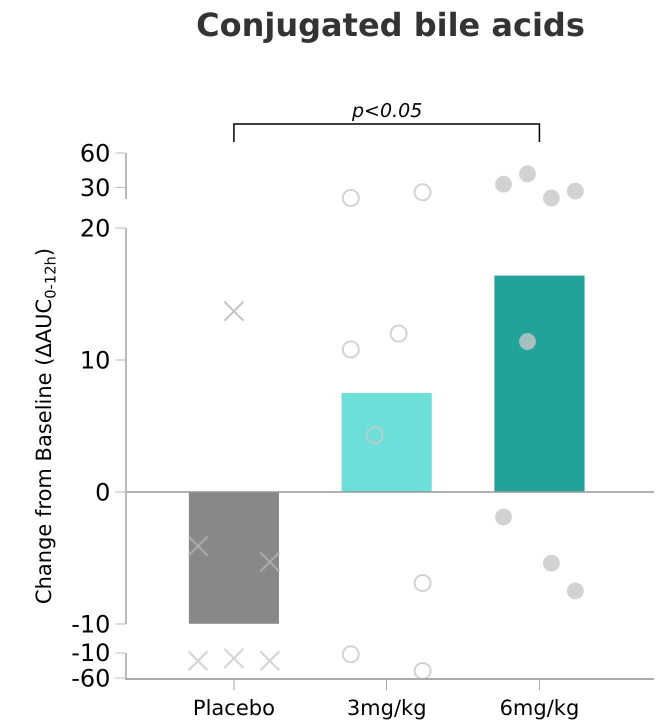 The height and width of the screenshot is (728, 662). Describe the element at coordinates (95, 360) in the screenshot. I see `y-tick-label: 10` at that location.